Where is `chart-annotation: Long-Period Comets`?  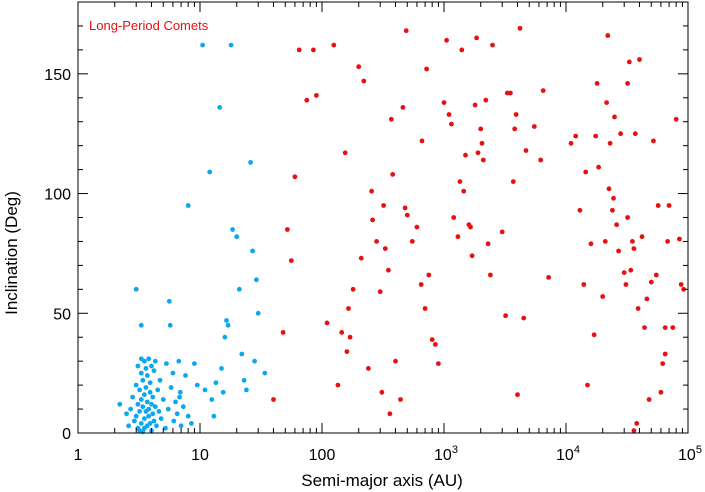
chart-annotation: Long-Period Comets is located at coordinates (149, 25).